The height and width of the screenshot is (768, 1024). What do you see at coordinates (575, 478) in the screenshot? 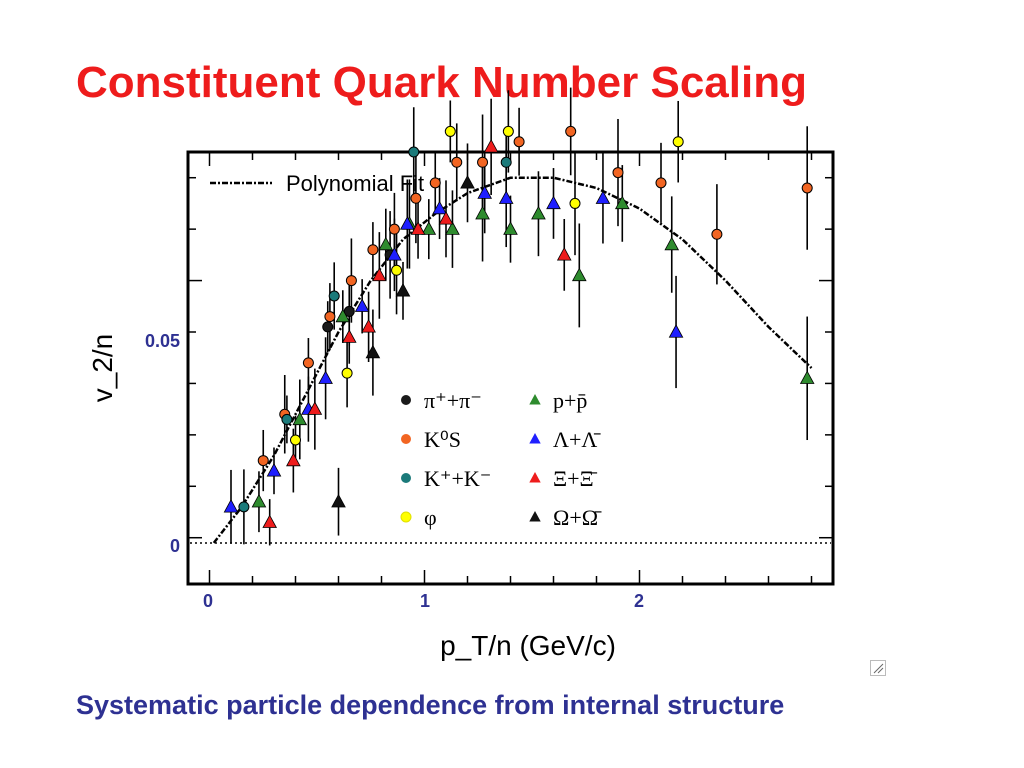
I see `legend-label: Ξ+Ξ̄` at bounding box center [575, 478].